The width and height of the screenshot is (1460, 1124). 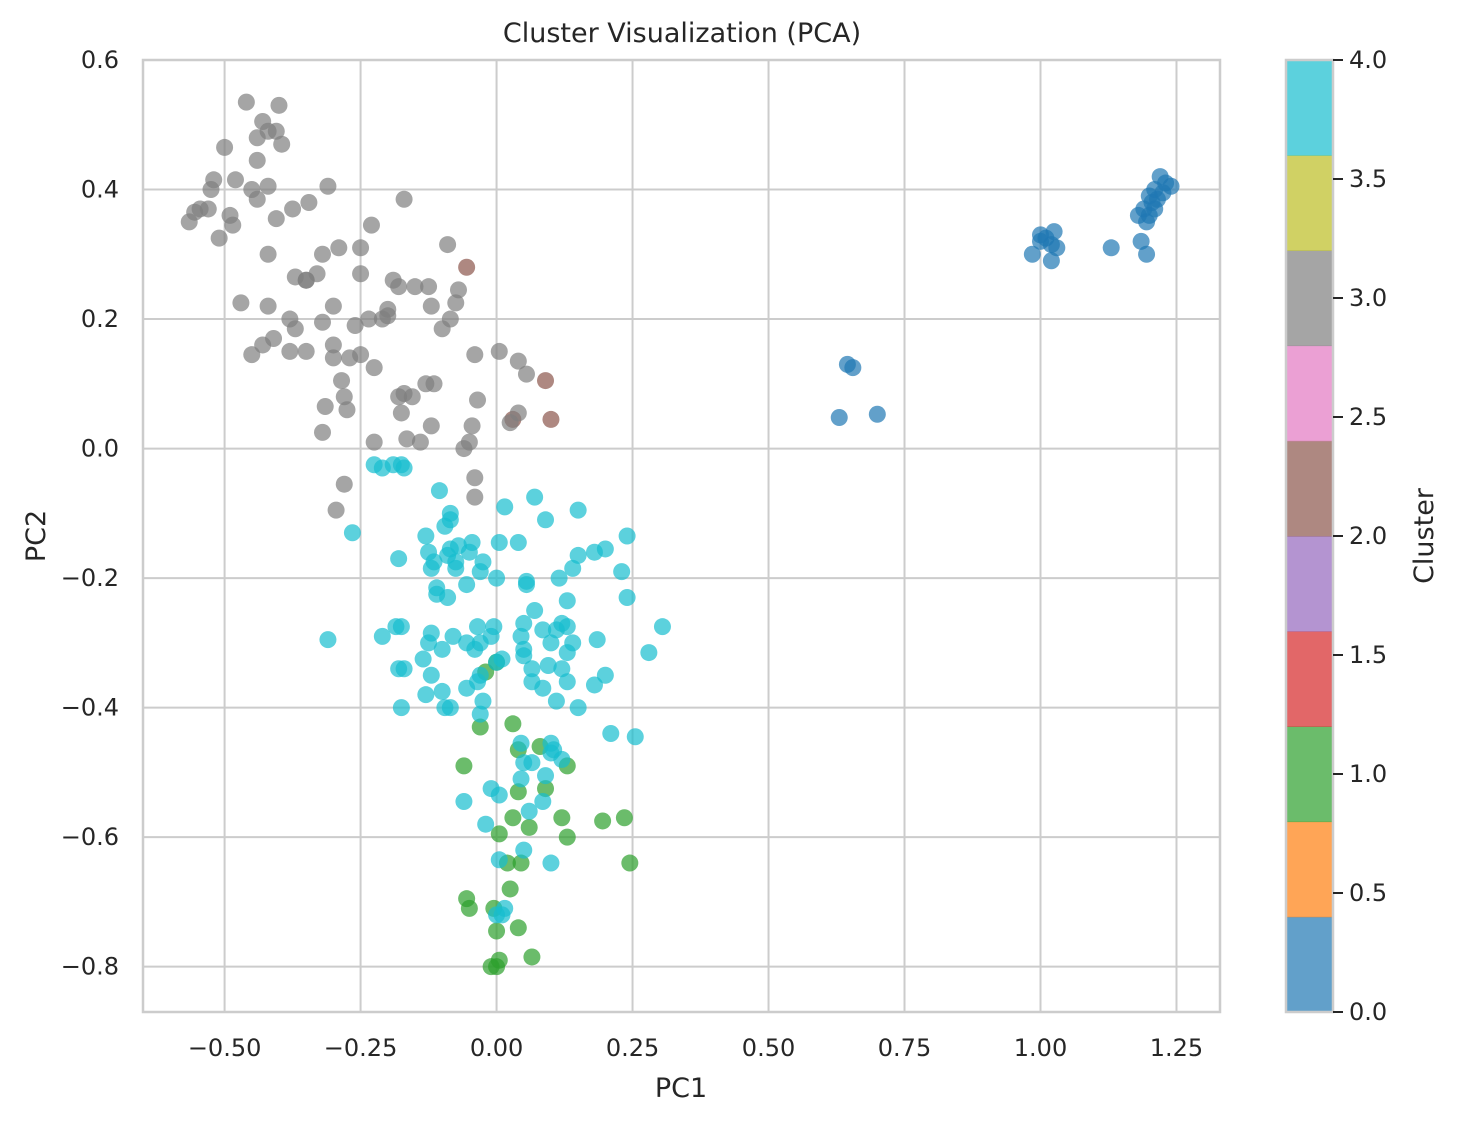 I want to click on y-tick-label: −0.6, so click(x=90, y=837).